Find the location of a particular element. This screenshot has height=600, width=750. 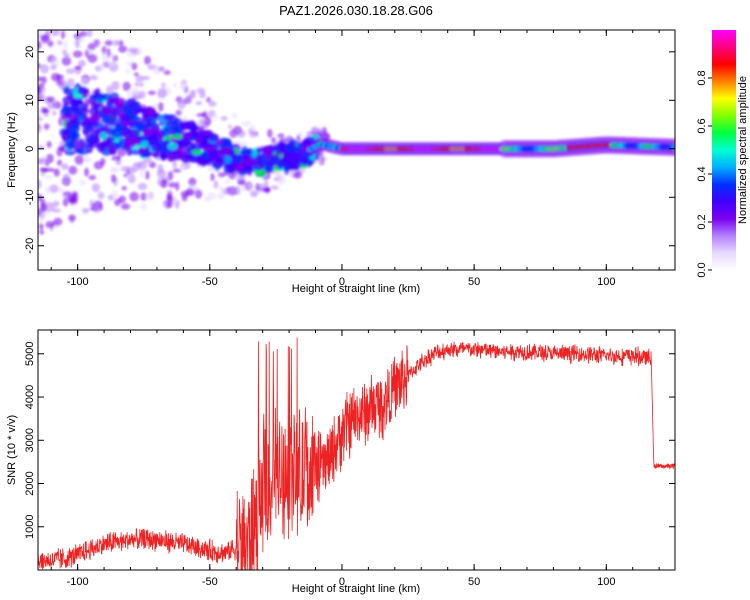

snr-y-tick-label: 4000 is located at coordinates (30, 397).